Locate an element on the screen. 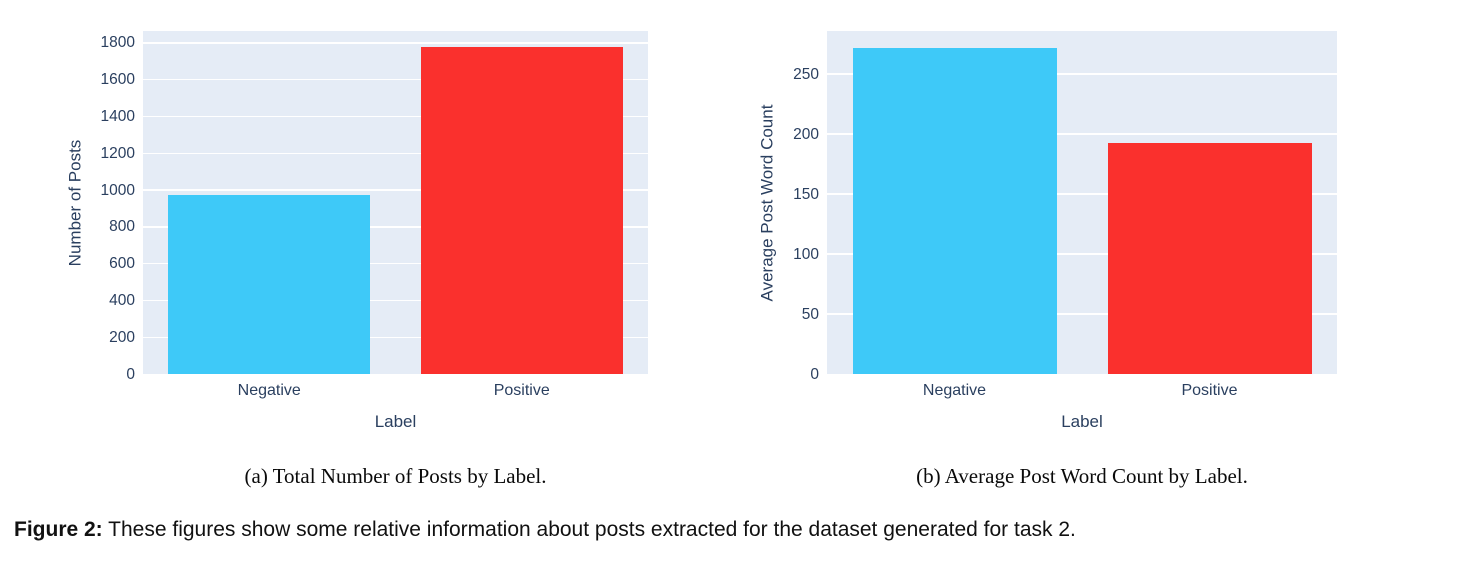  y-tick-label: 150 is located at coordinates (806, 194).